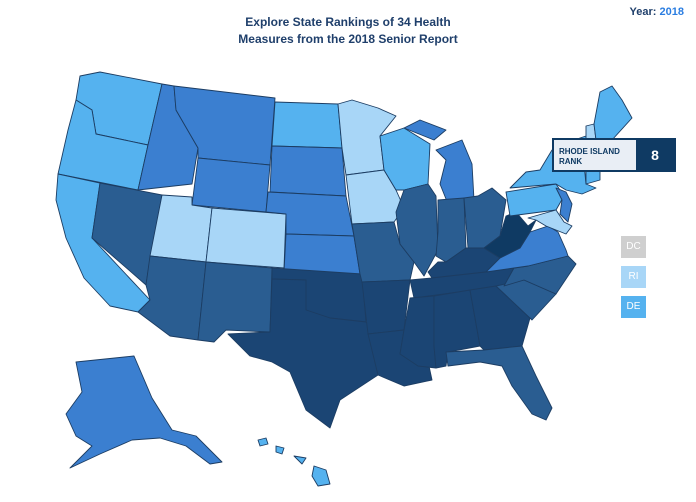 The image size is (696, 502). Describe the element at coordinates (643, 12) in the screenshot. I see `year-label: Year:` at that location.